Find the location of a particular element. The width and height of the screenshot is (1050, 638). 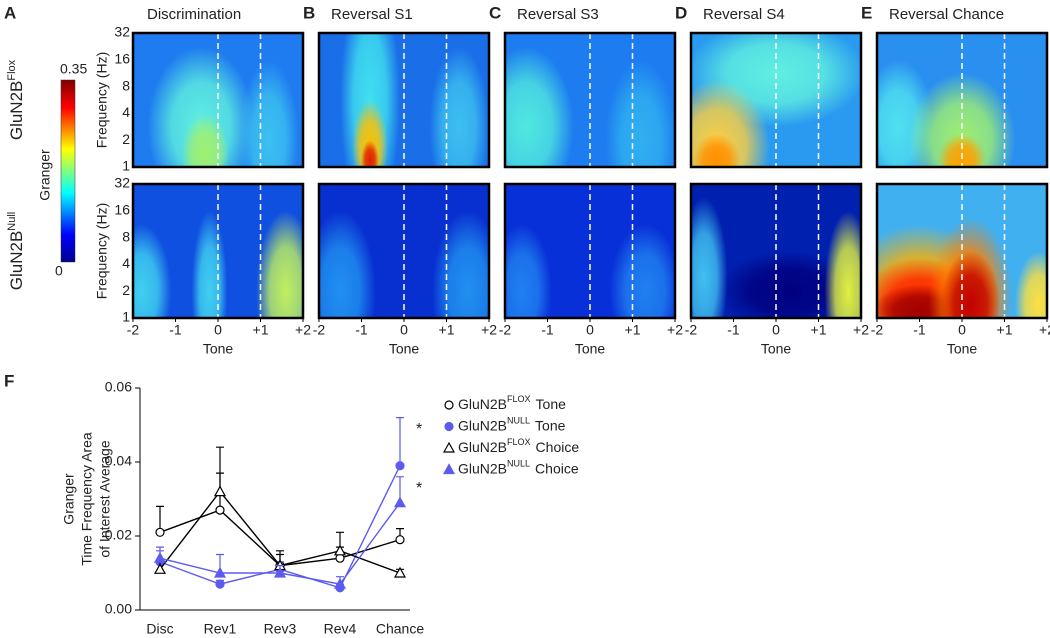

legend-sup: NULL is located at coordinates (518, 464).